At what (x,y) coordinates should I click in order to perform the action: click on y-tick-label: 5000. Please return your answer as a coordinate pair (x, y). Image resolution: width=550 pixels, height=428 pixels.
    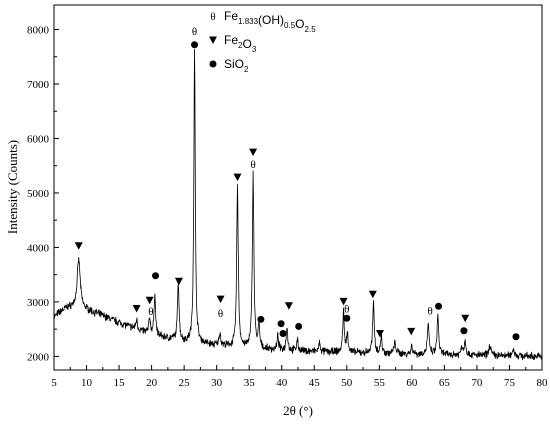
    Looking at the image, I should click on (38, 194).